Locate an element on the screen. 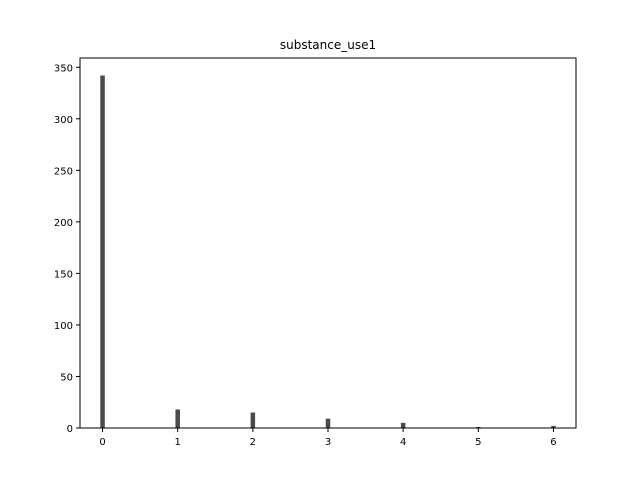  y-tick-label: 50 is located at coordinates (66, 377).